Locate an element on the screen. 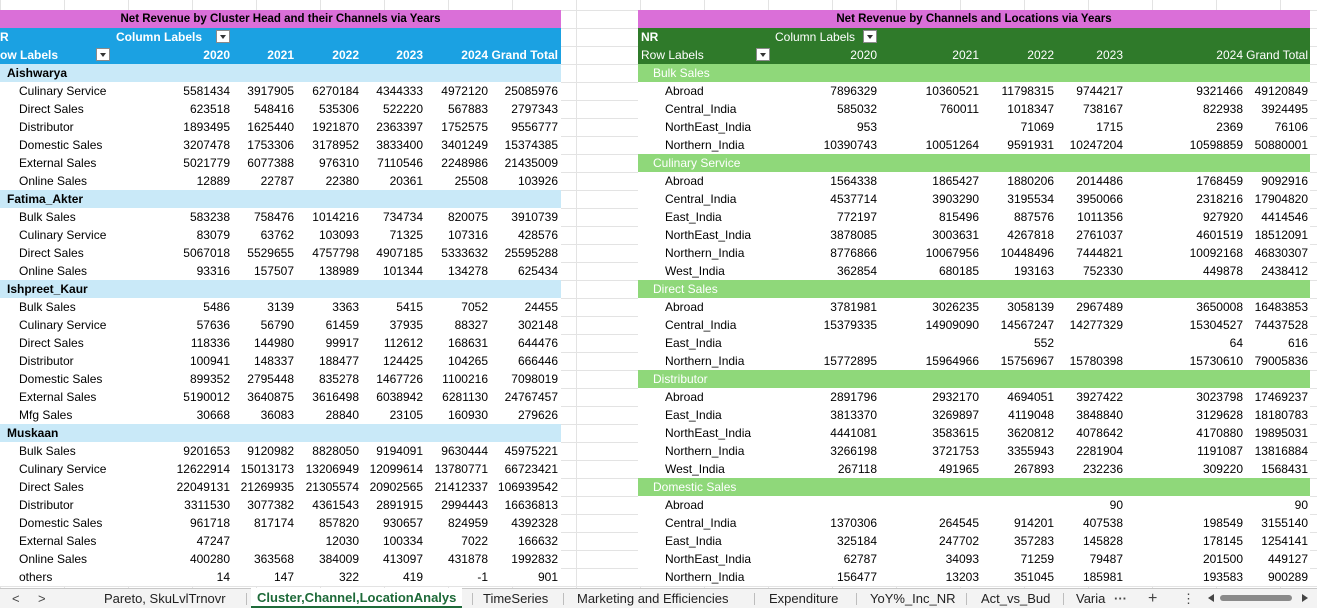 The height and width of the screenshot is (608, 1317). year-value: 3878085 is located at coordinates (853, 235).